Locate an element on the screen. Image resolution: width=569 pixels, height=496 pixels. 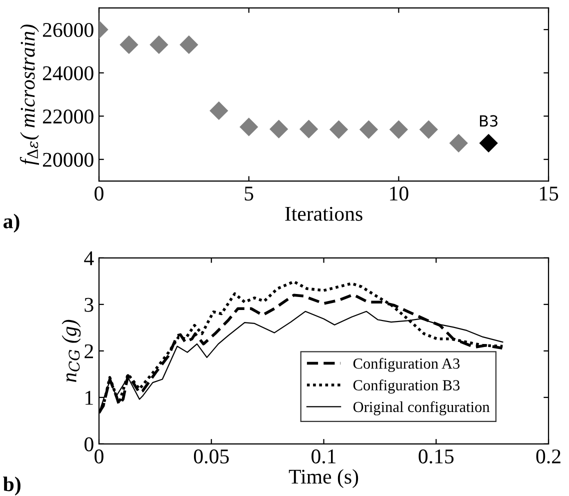
x-tick-label: 10 is located at coordinates (399, 193).